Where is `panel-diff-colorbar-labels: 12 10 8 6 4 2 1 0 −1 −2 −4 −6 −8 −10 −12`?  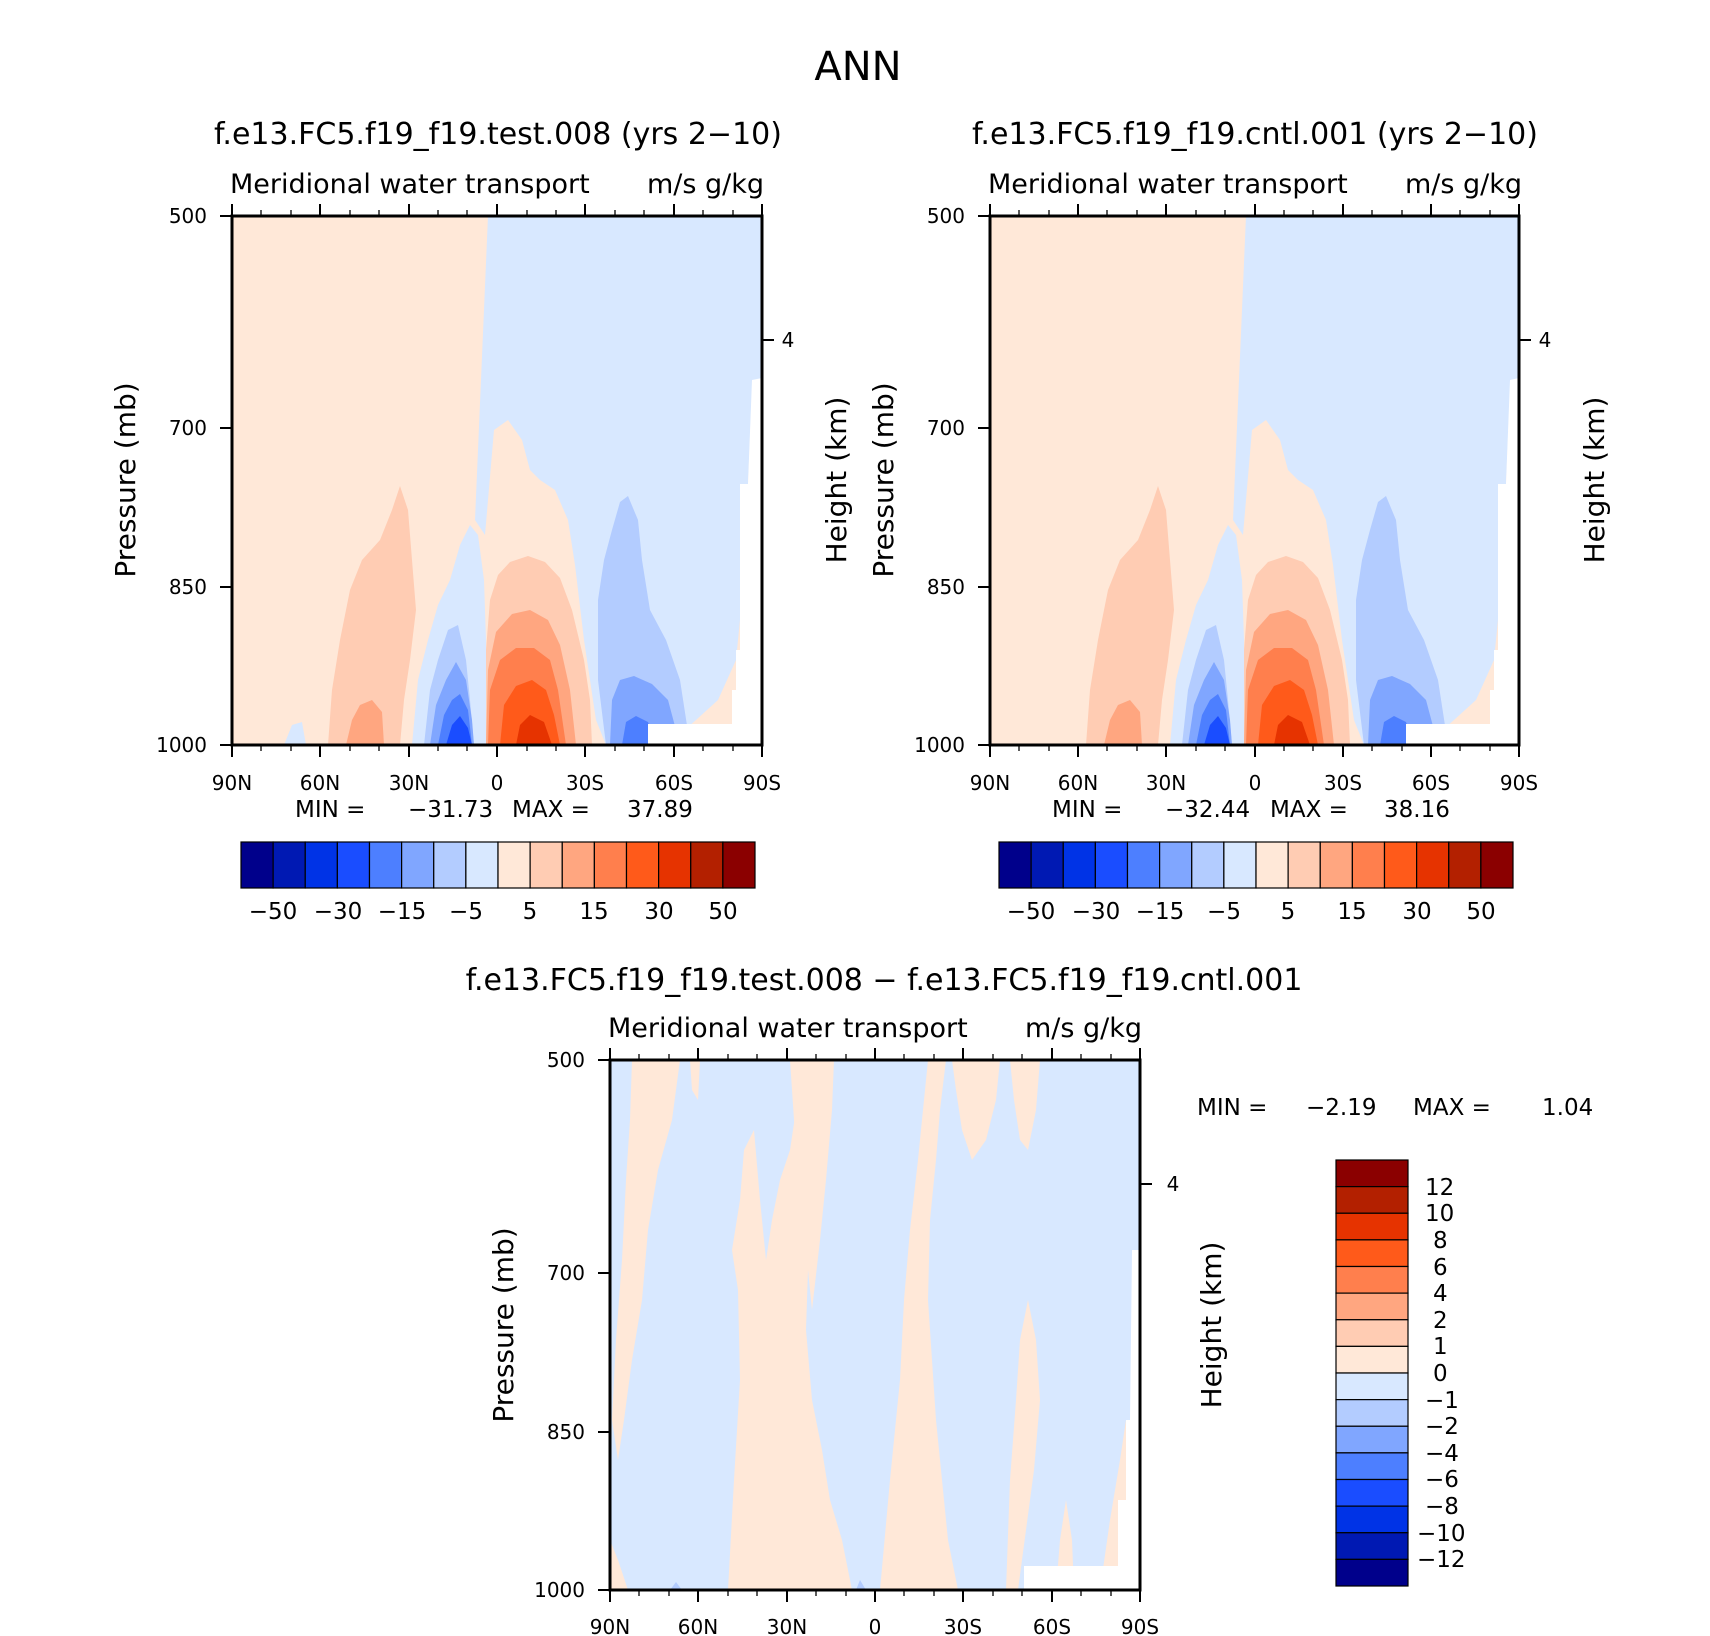 panel-diff-colorbar-labels: 12 10 8 6 4 2 1 0 −1 −2 −4 −6 −8 −10 −12 is located at coordinates (1441, 1374).